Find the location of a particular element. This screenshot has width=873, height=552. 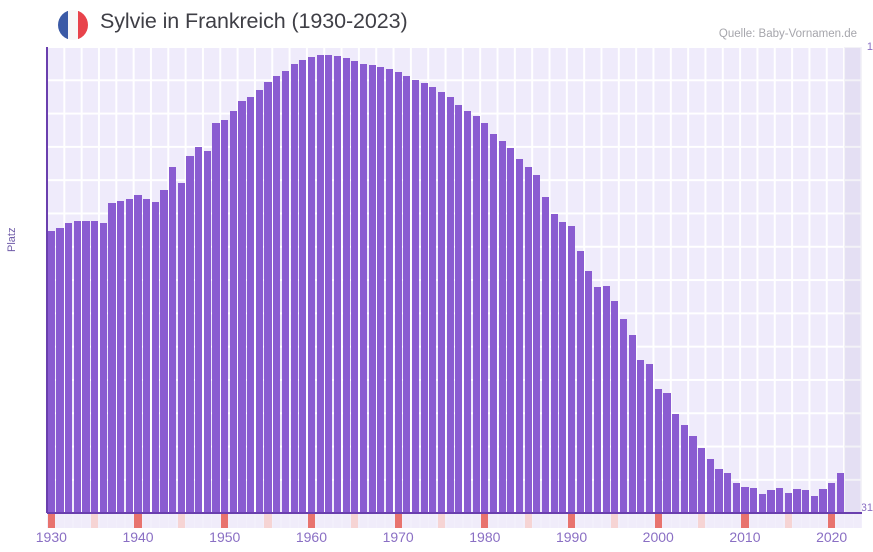

page-title: Sylvie in Frankreich (1930-2023) is located at coordinates (254, 21).